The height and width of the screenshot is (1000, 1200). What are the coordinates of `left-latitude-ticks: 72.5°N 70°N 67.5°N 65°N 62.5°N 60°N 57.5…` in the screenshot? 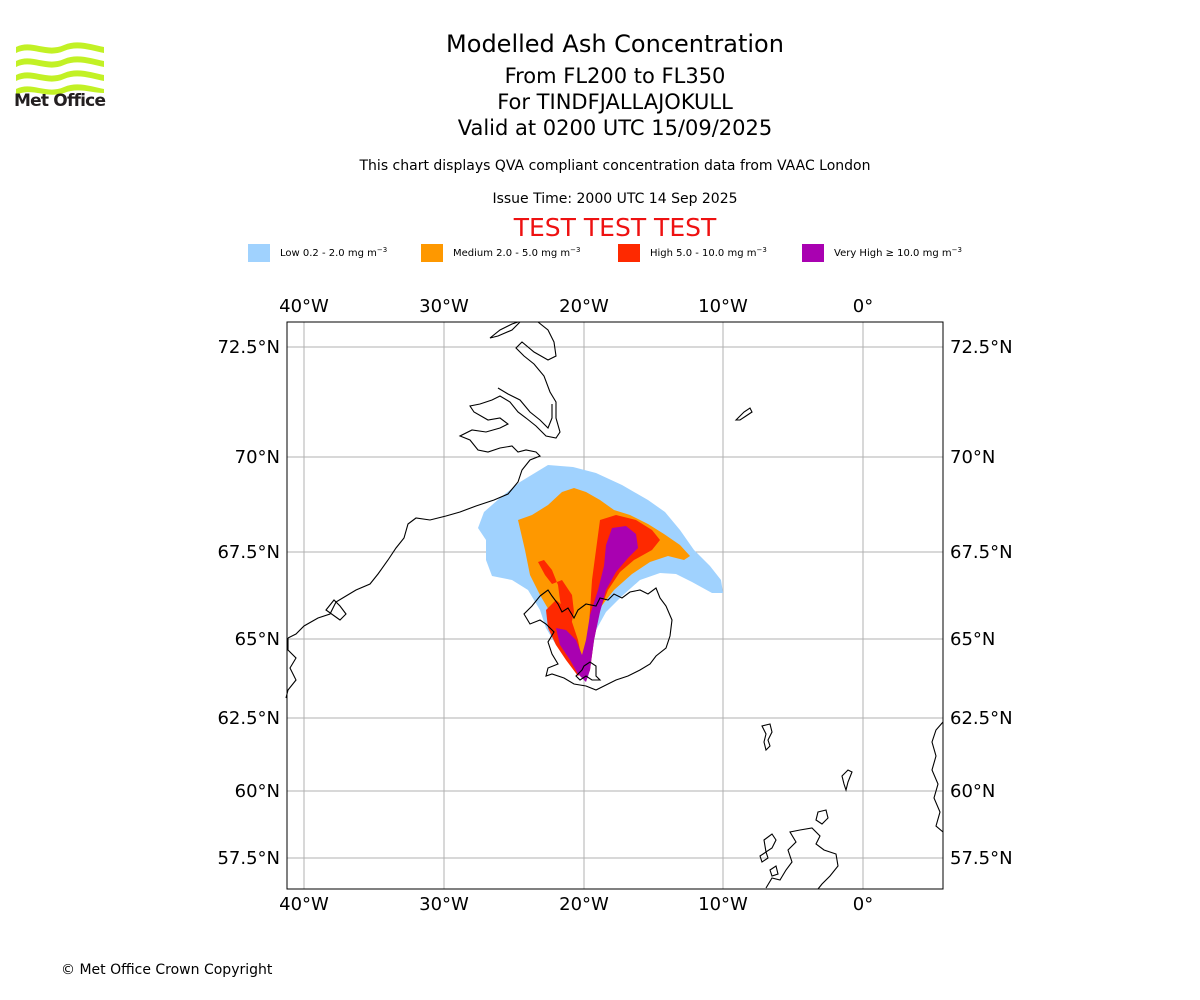 It's located at (248, 603).